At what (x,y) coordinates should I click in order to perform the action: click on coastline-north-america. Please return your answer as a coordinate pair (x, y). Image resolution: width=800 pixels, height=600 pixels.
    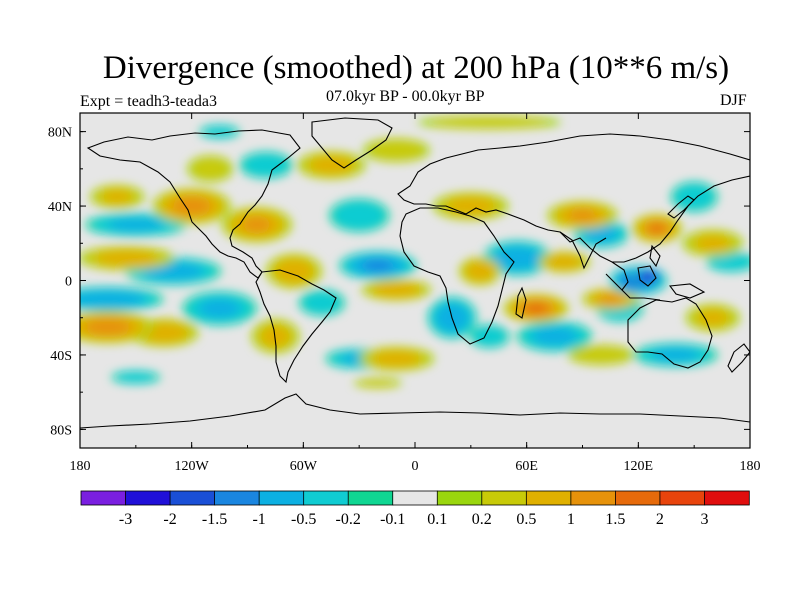
    Looking at the image, I should click on (193, 204).